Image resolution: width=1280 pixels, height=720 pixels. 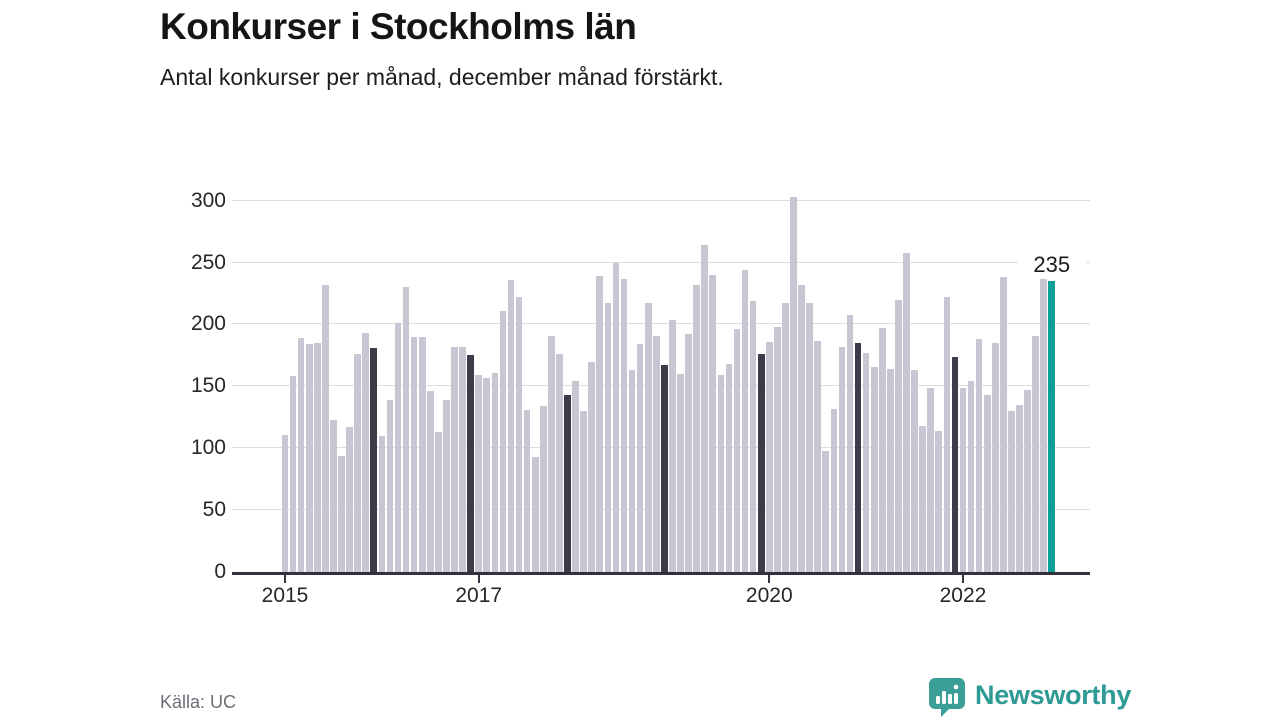 What do you see at coordinates (198, 702) in the screenshot?
I see `source-caption: Källa: UC` at bounding box center [198, 702].